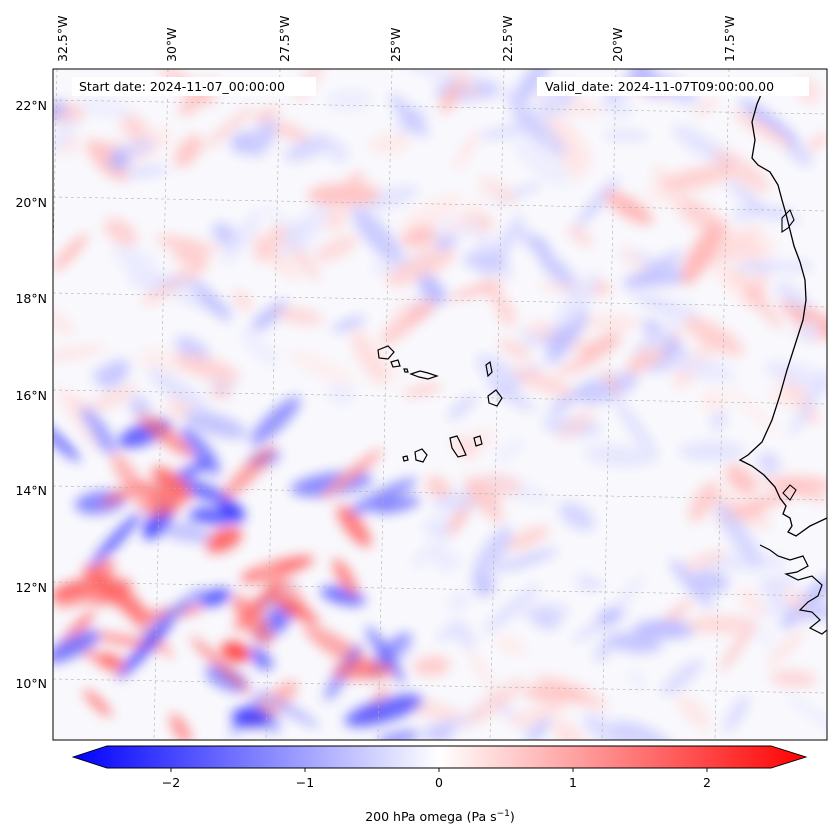  I want to click on colorbar-body, so click(439, 757).